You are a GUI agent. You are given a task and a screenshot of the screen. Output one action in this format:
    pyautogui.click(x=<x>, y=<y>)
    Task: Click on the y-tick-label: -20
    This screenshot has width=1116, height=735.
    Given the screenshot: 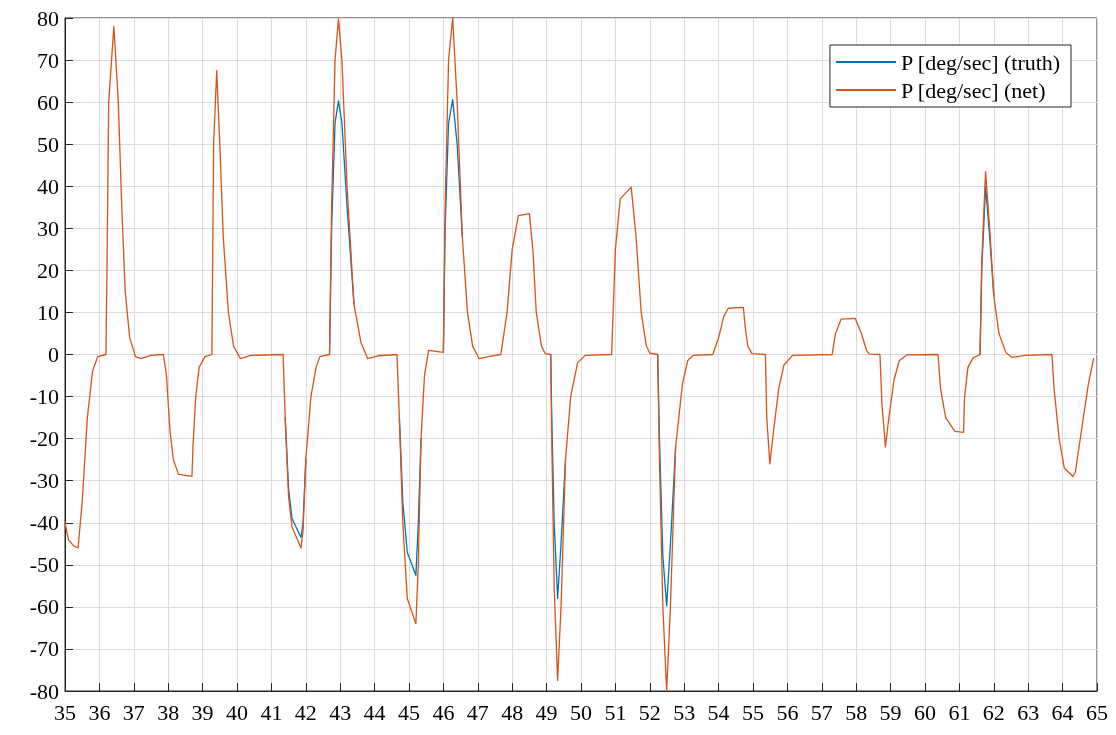 What is the action you would take?
    pyautogui.click(x=44, y=439)
    